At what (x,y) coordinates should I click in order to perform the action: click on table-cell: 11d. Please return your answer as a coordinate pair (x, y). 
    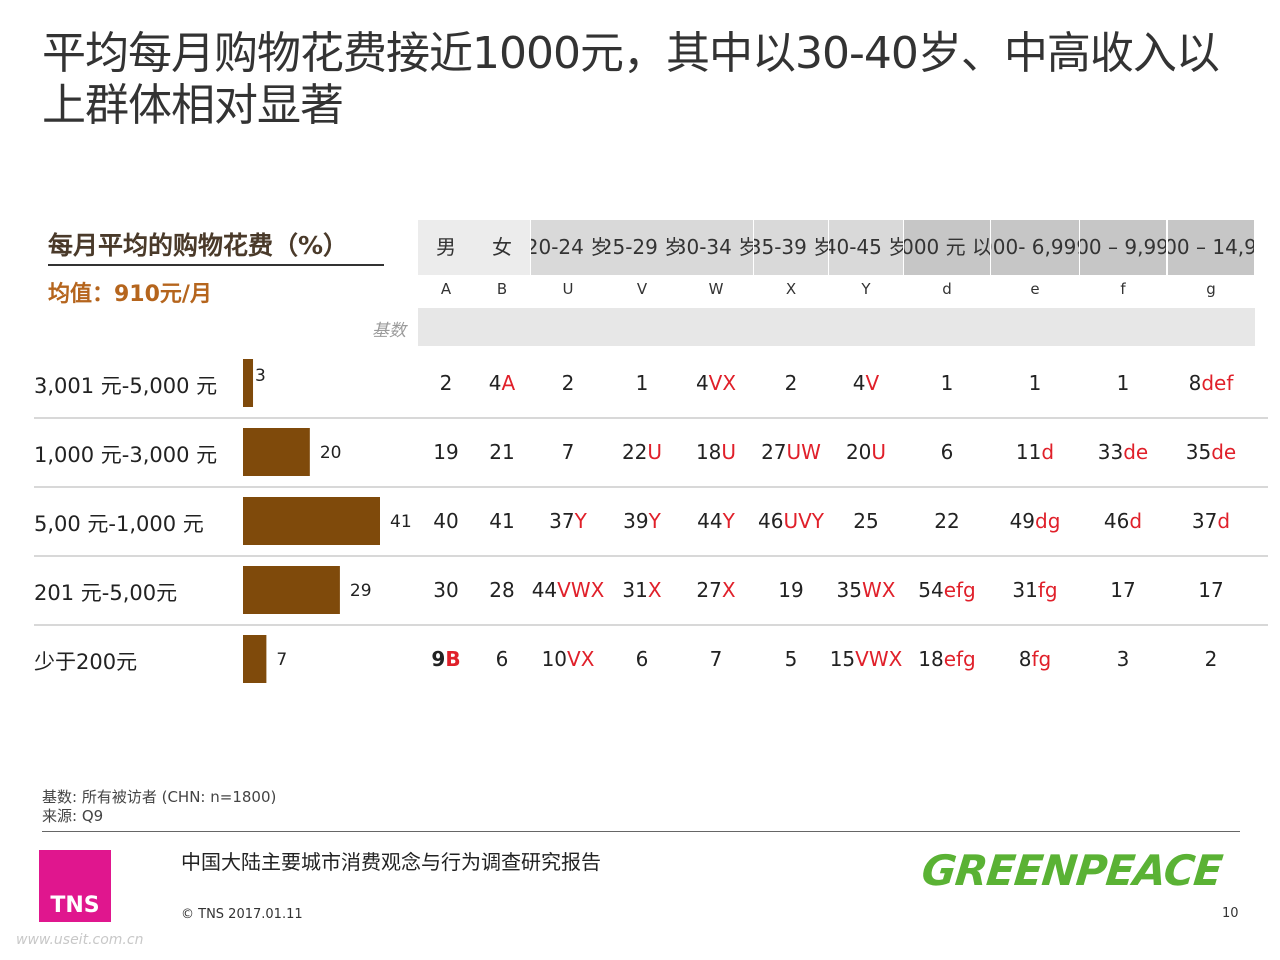
    Looking at the image, I should click on (1035, 452).